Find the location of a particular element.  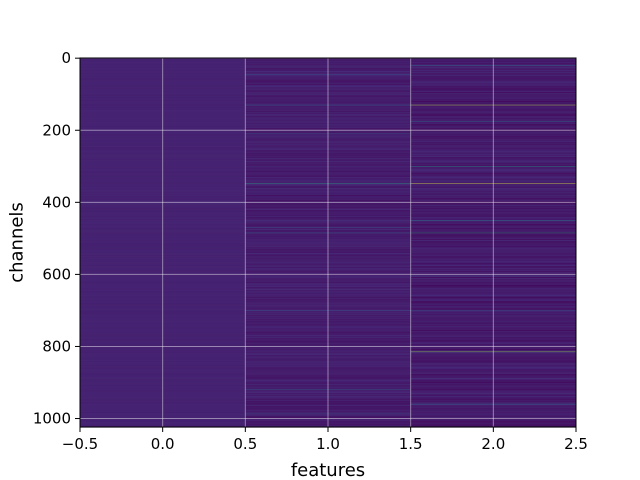

y-tick-label: 400 is located at coordinates (56, 202).